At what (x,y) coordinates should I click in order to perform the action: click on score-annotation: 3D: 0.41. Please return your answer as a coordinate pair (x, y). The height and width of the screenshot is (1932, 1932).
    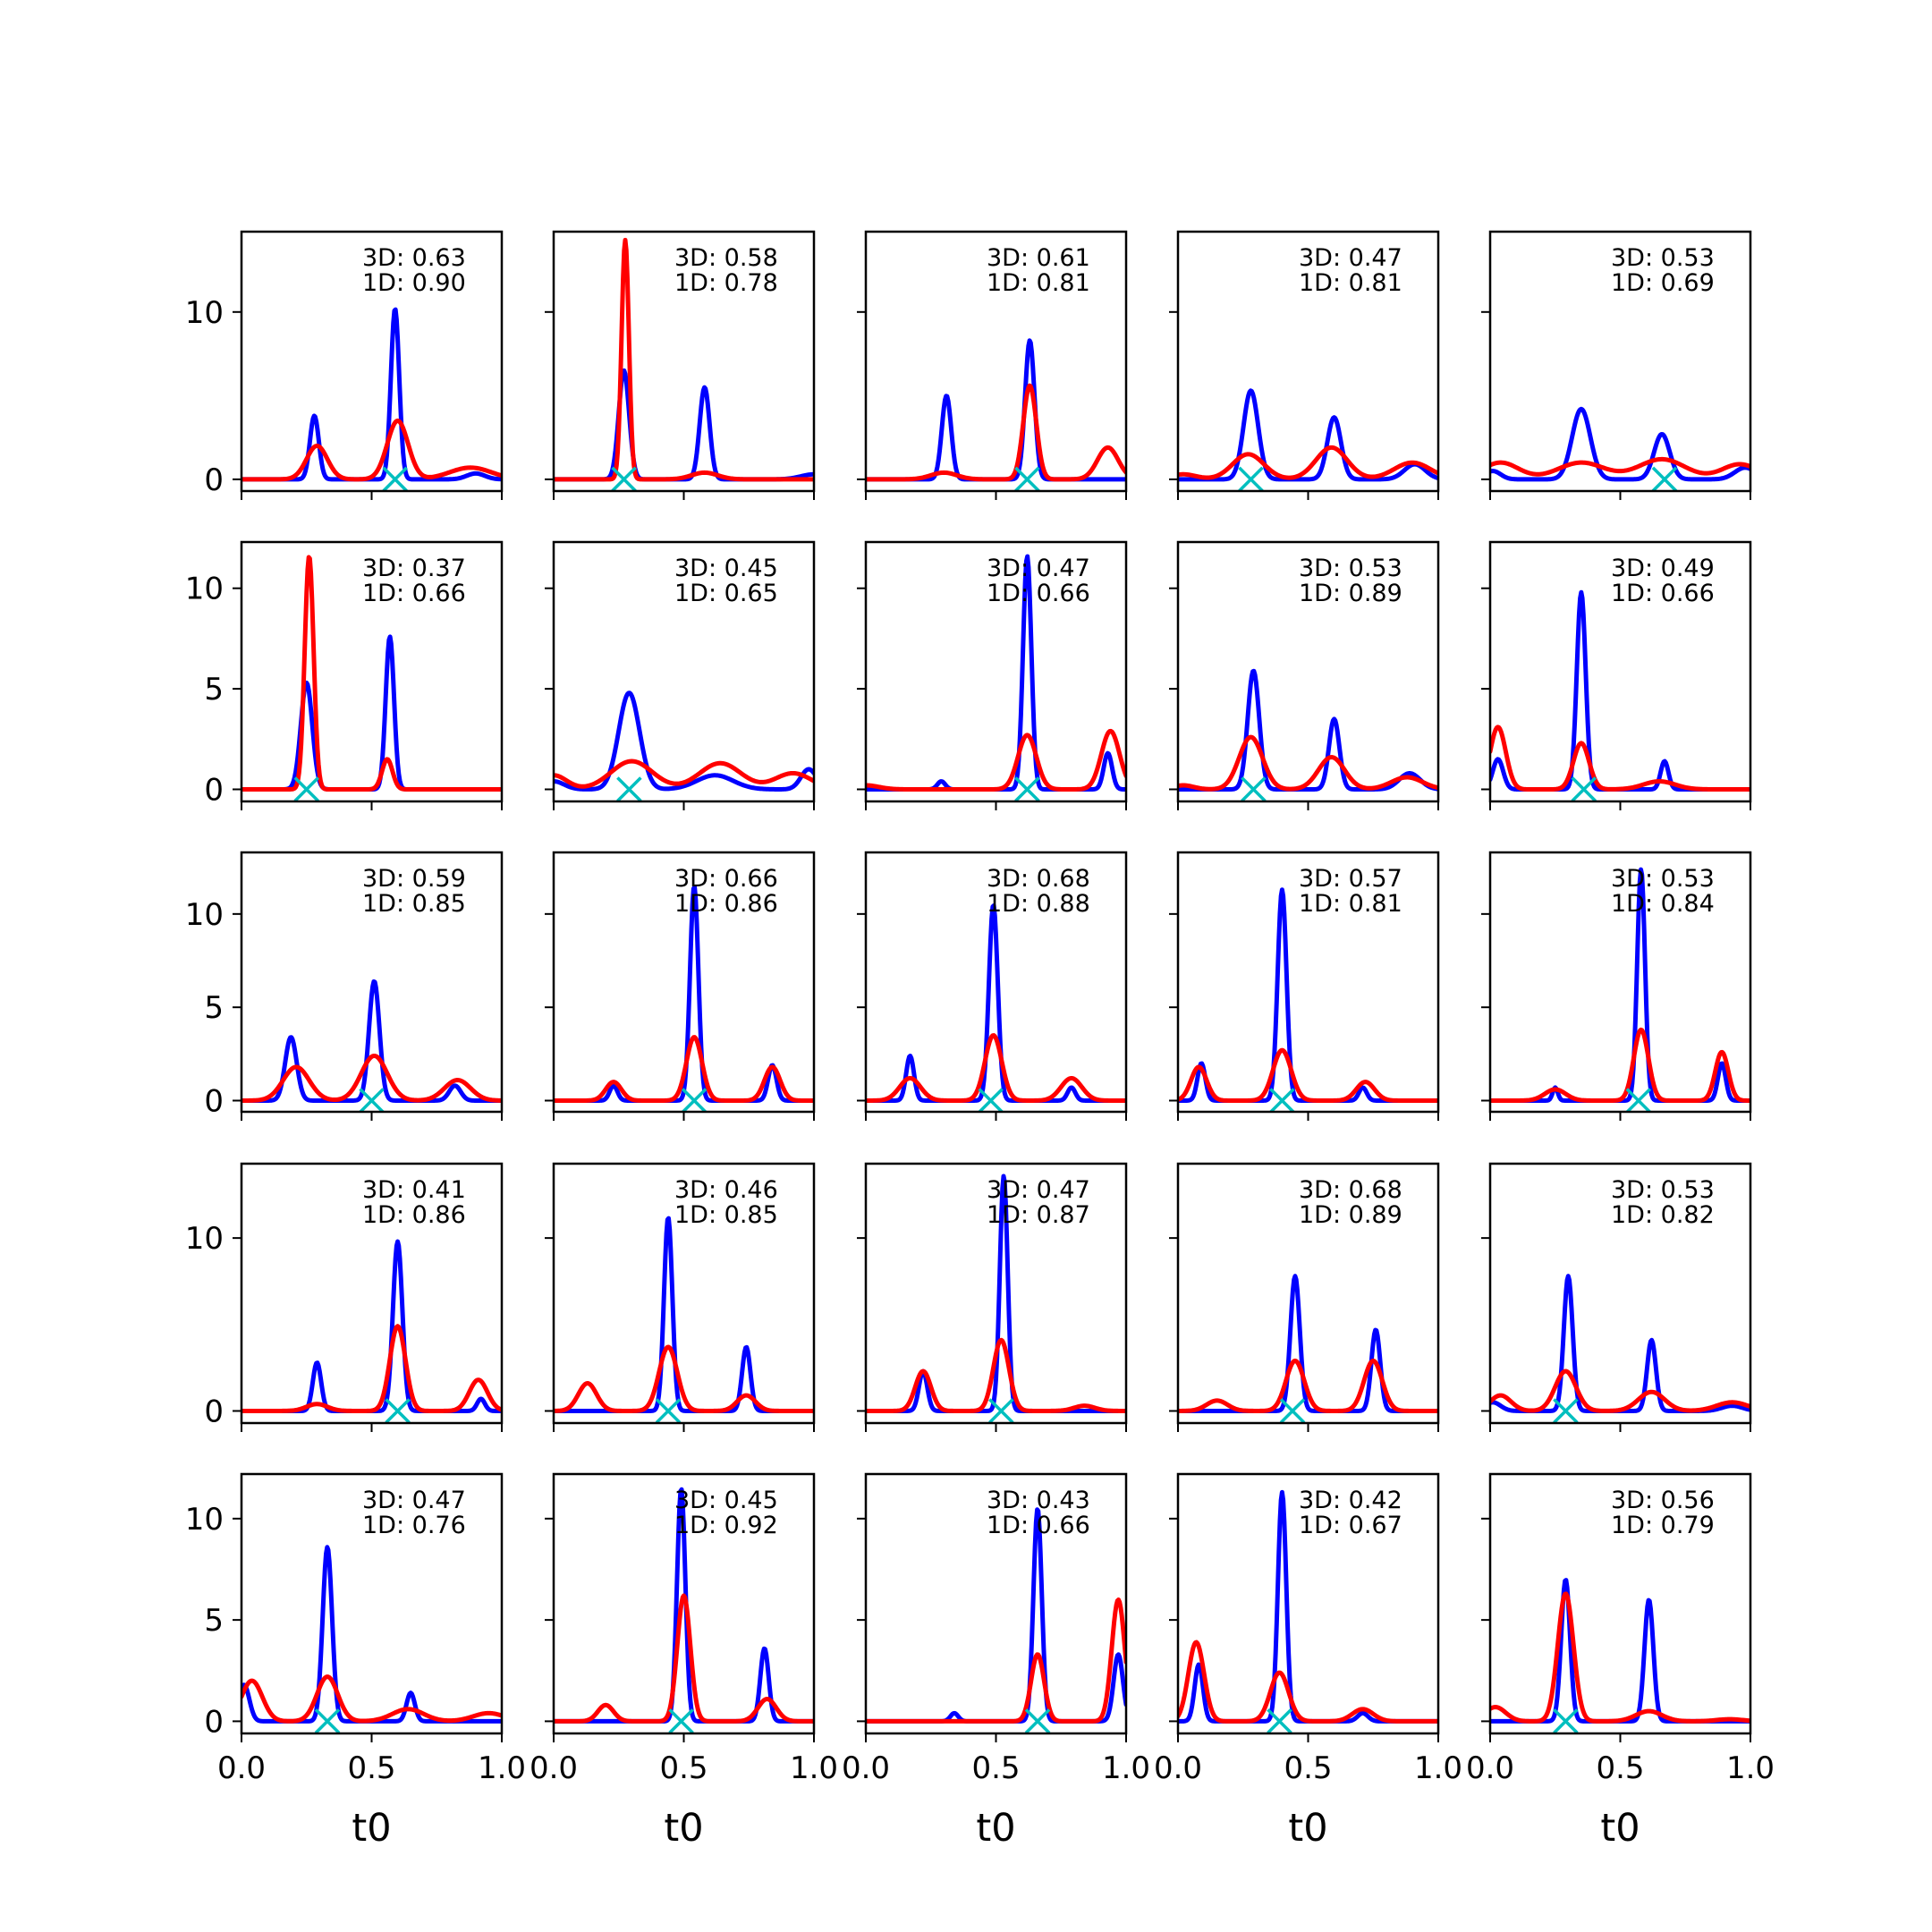
    Looking at the image, I should click on (414, 1190).